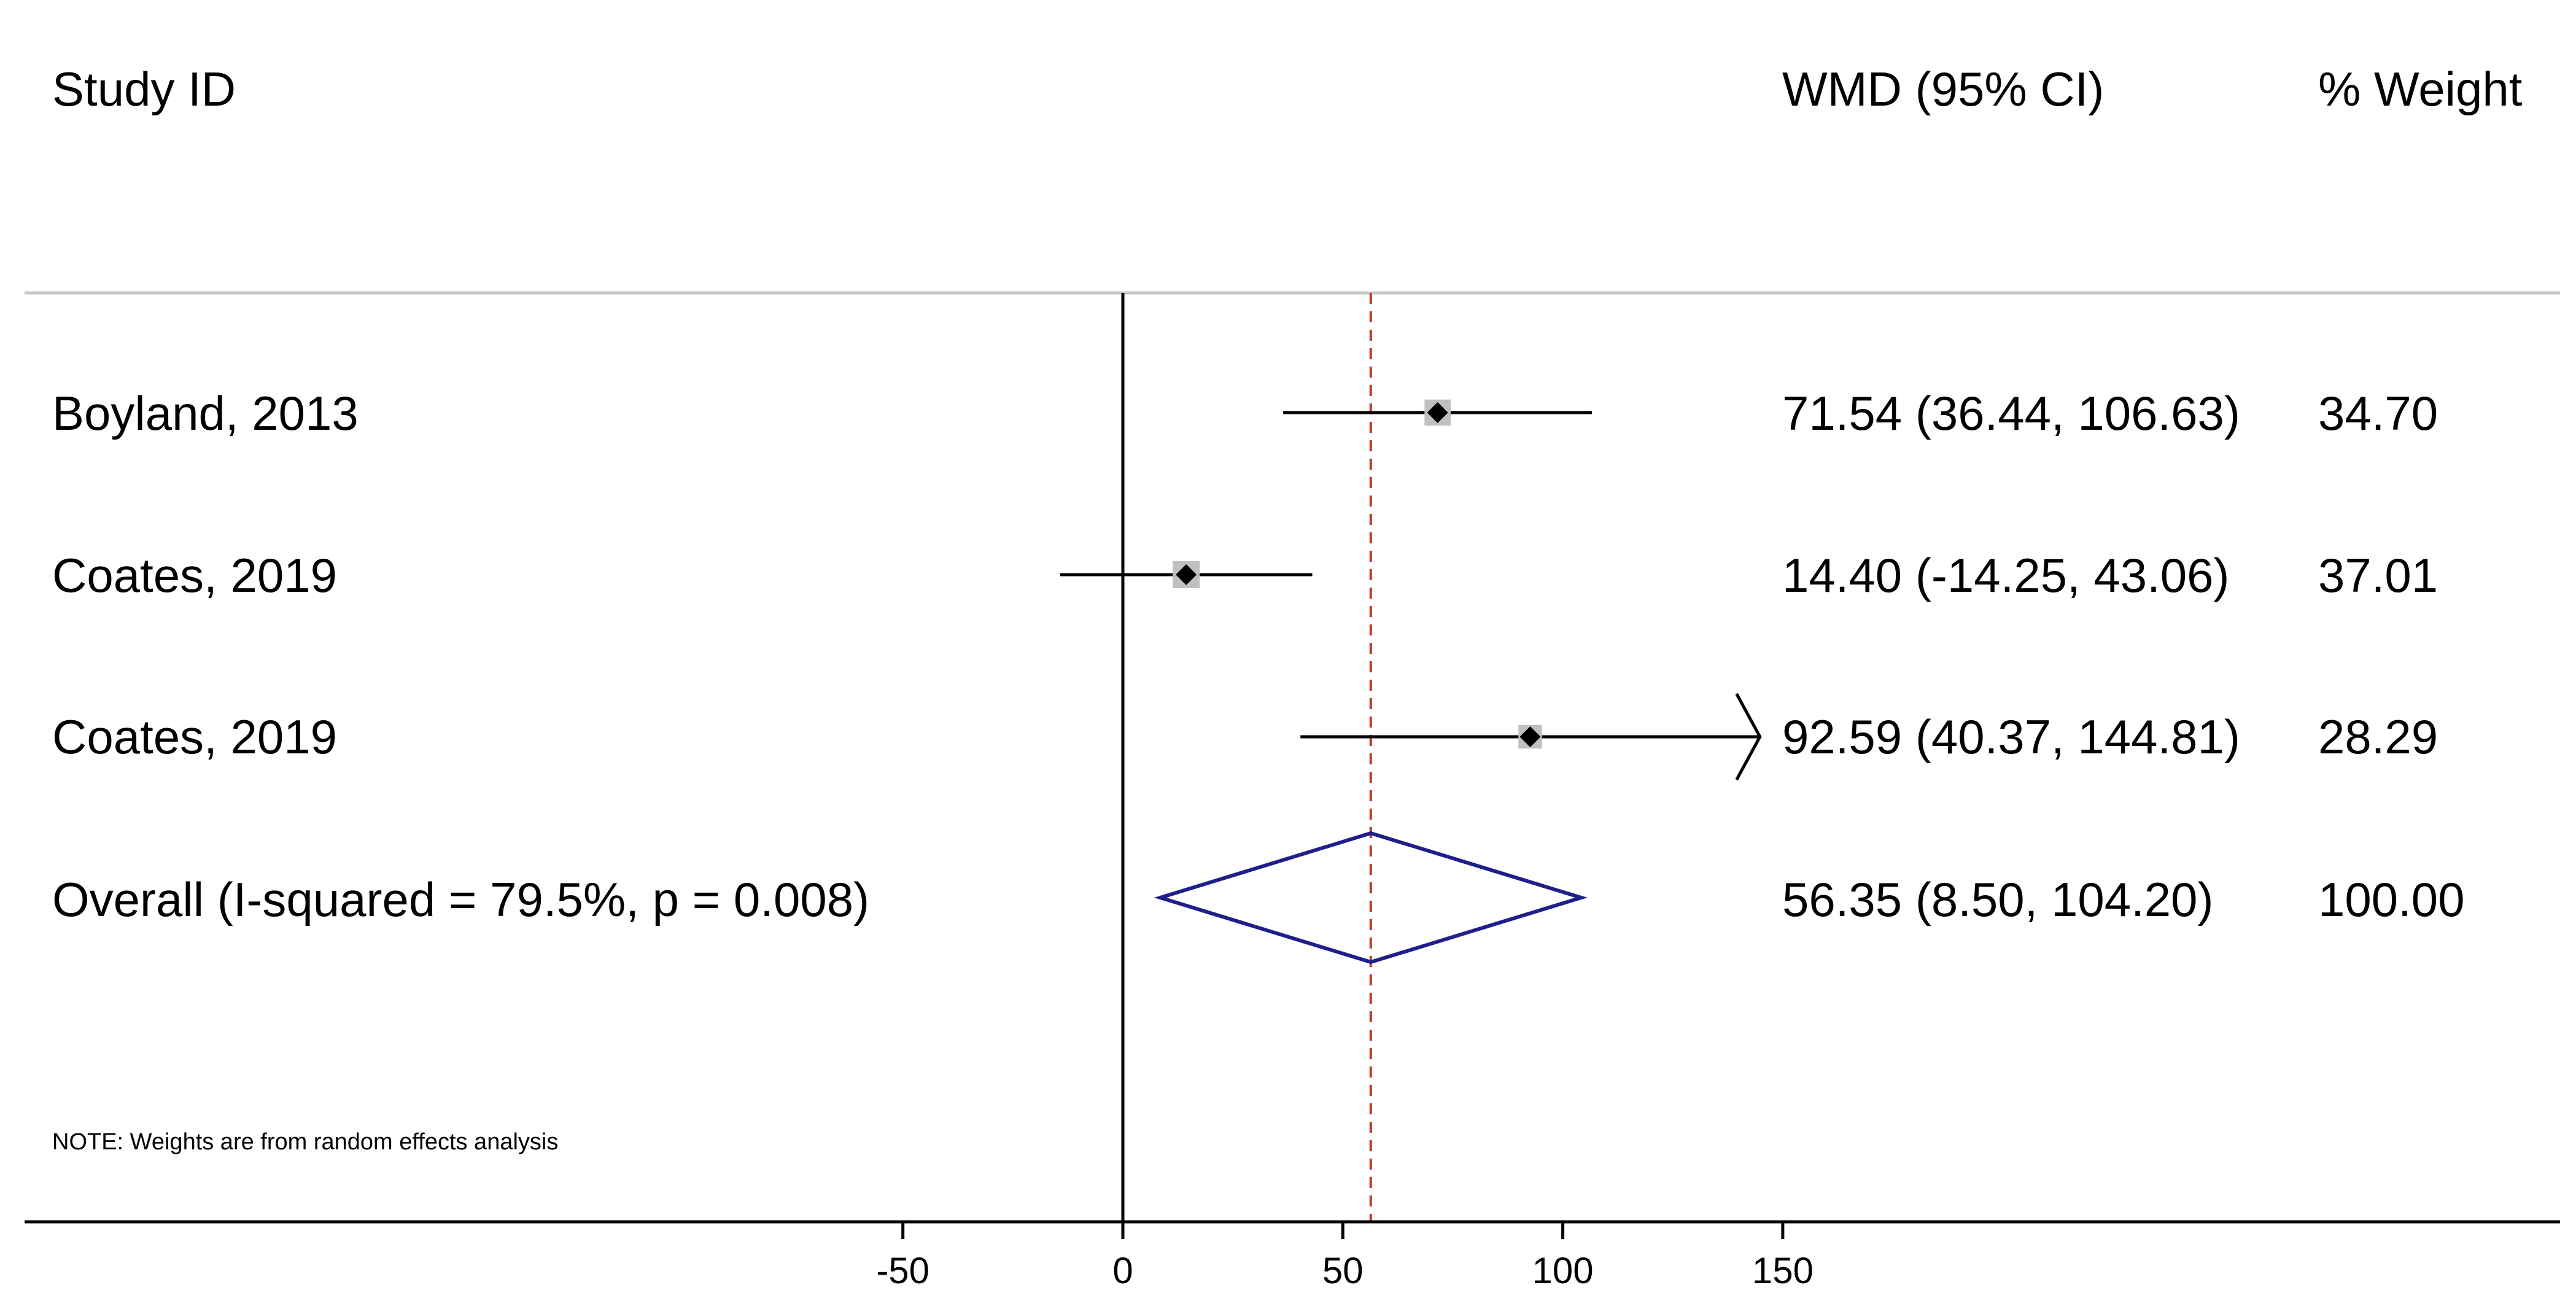  I want to click on header-weight: % Weight, so click(2420, 89).